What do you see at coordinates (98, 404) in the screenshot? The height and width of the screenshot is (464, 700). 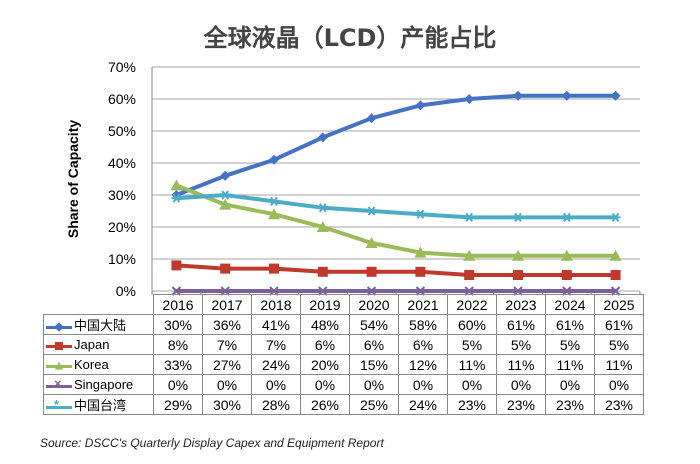 I see `legend-entry: * 中国台湾` at bounding box center [98, 404].